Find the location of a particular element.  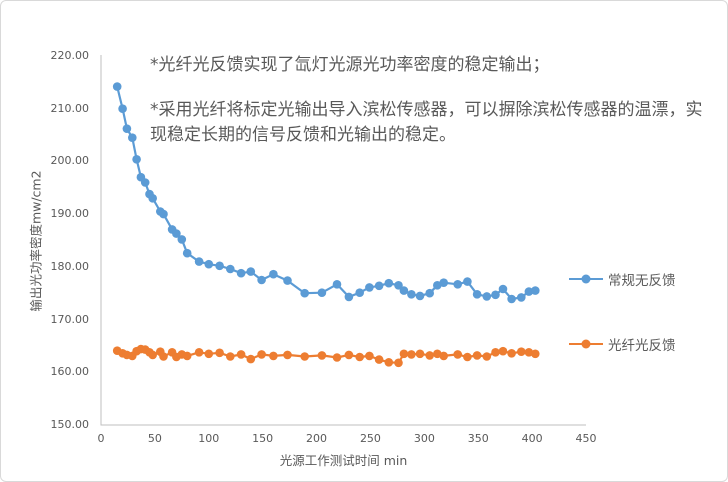

x-axis-tick-label: 50 is located at coordinates (154, 438).